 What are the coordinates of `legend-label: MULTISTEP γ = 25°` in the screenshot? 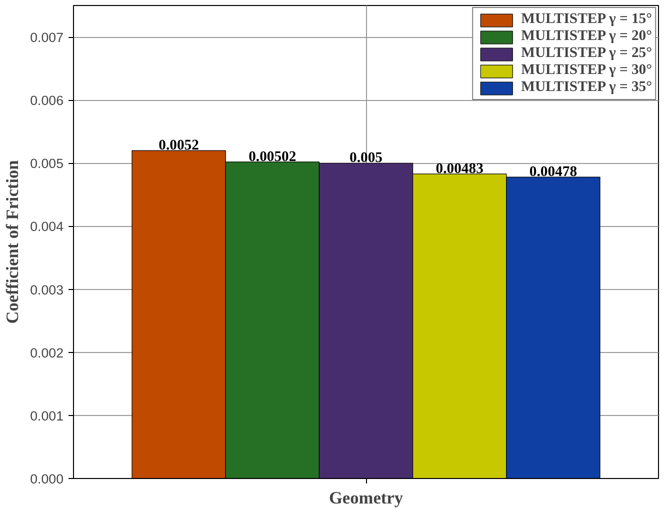 It's located at (586, 53).